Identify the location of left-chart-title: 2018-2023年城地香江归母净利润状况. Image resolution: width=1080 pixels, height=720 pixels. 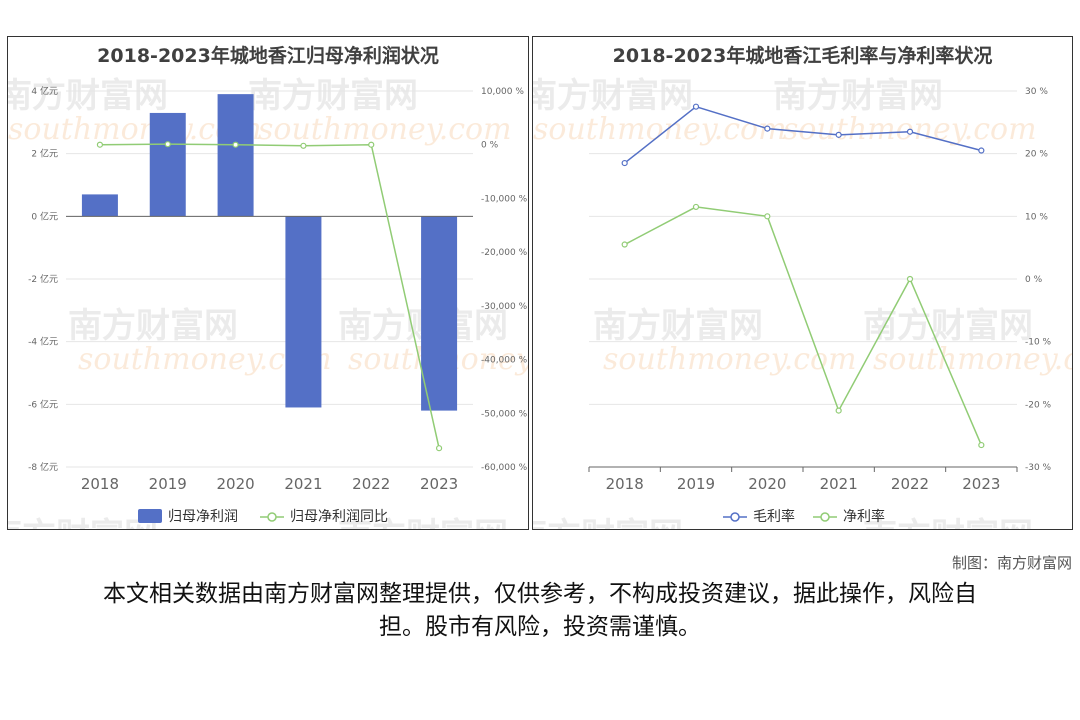
(268, 56).